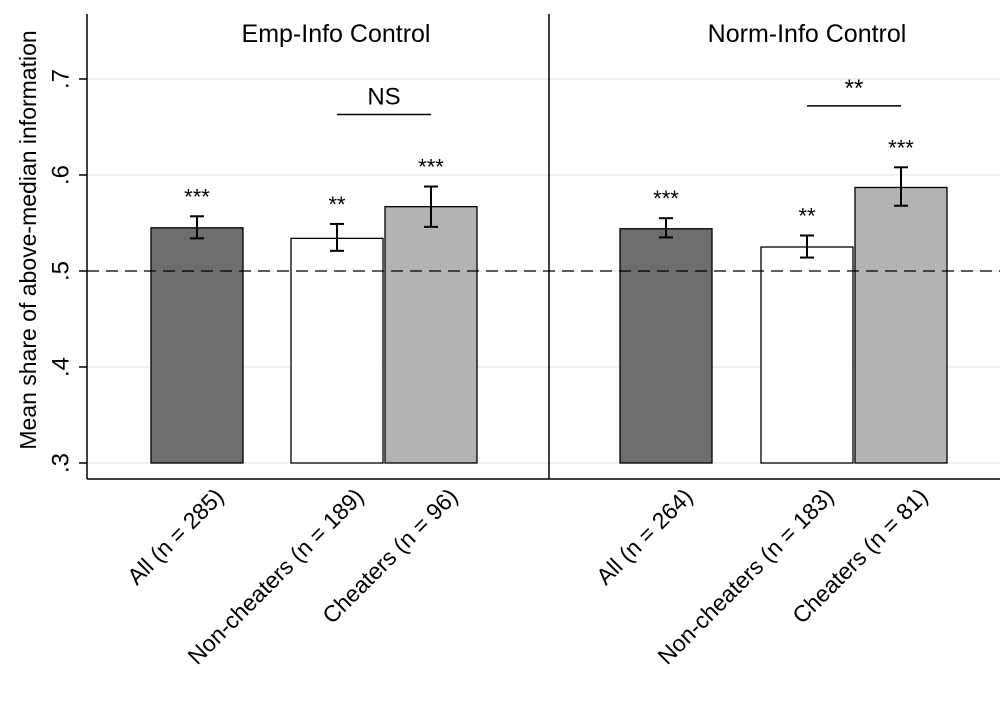 The image size is (1000, 706). What do you see at coordinates (60, 463) in the screenshot?
I see `y-tick-label: .3` at bounding box center [60, 463].